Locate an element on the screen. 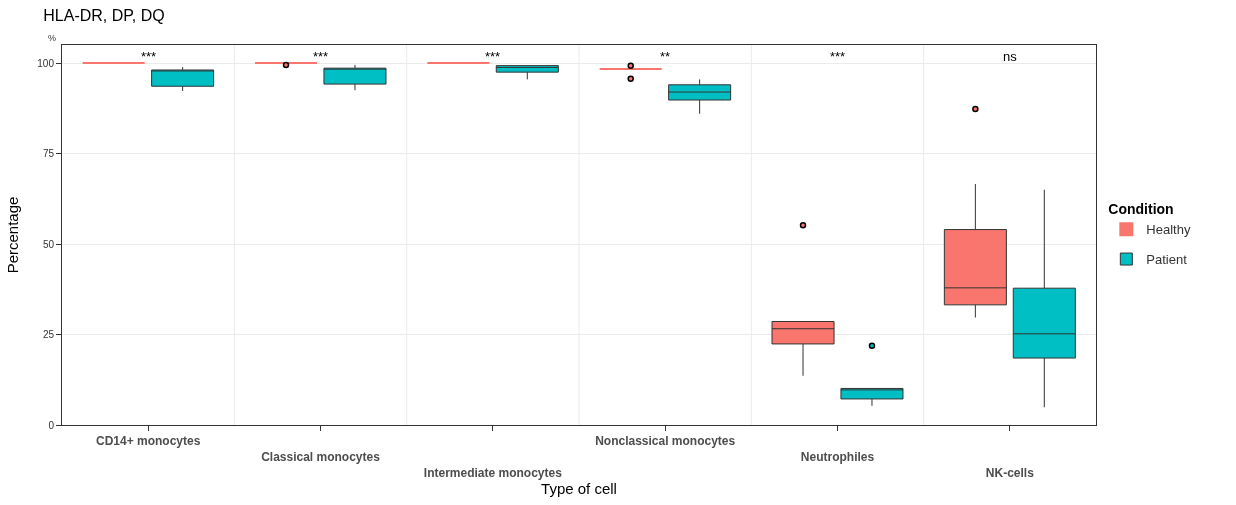 Image resolution: width=1236 pixels, height=505 pixels. y-tick-label: 25 is located at coordinates (48, 335).